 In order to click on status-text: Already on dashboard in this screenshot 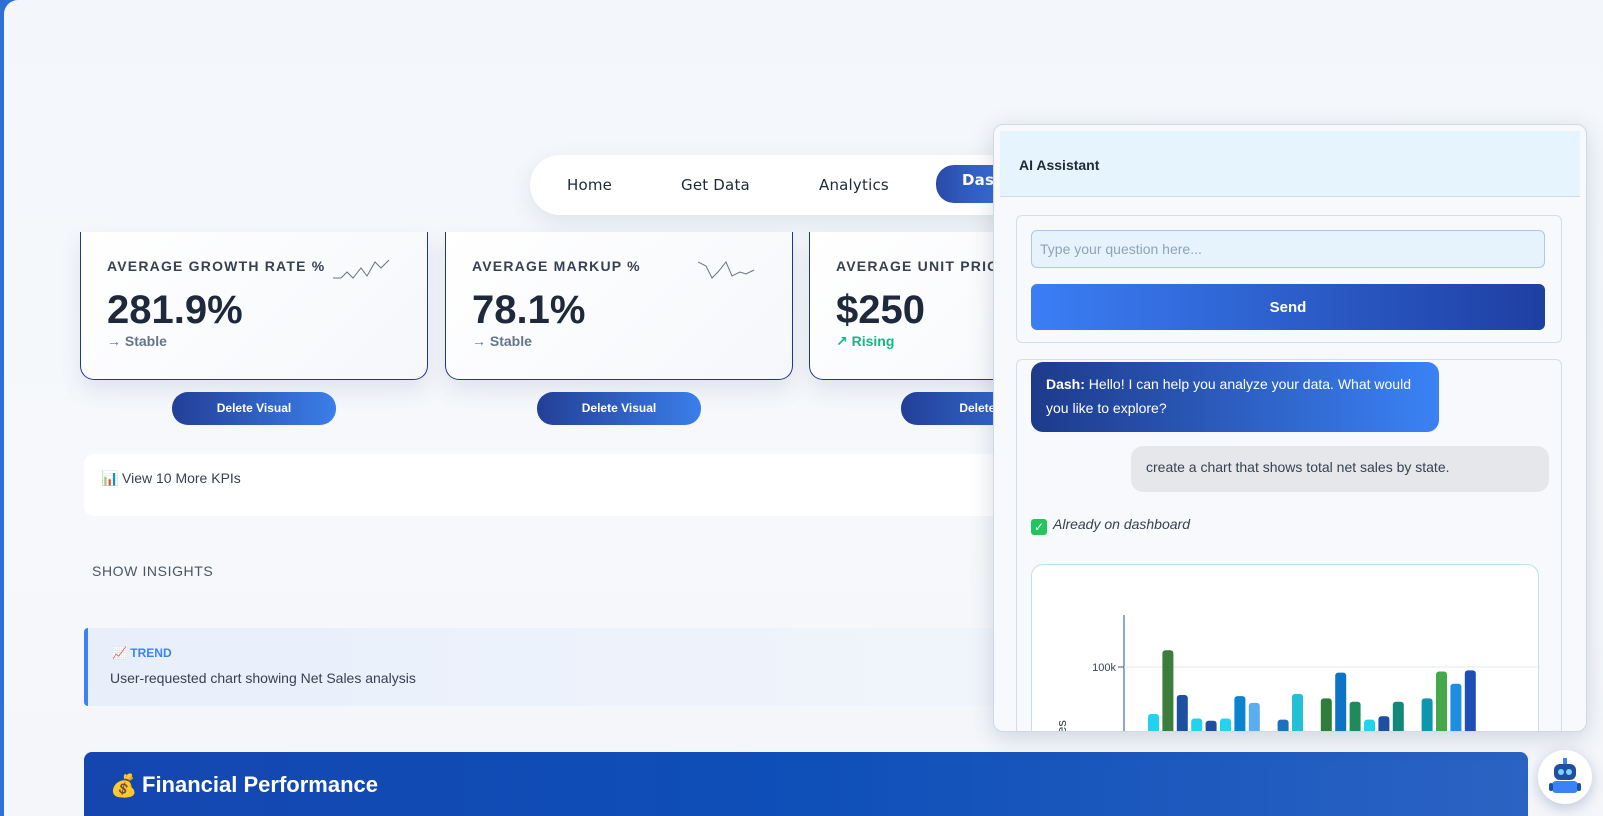, I will do `click(1121, 524)`.